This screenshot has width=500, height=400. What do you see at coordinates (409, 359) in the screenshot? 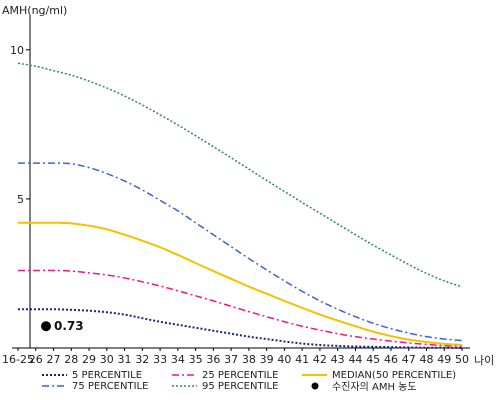
I see `x-tick-label: 47` at bounding box center [409, 359].